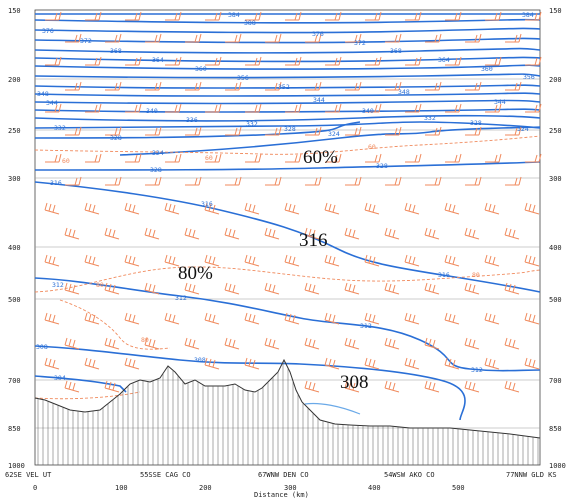  I want to click on isentrope-label: 372, so click(360, 43).